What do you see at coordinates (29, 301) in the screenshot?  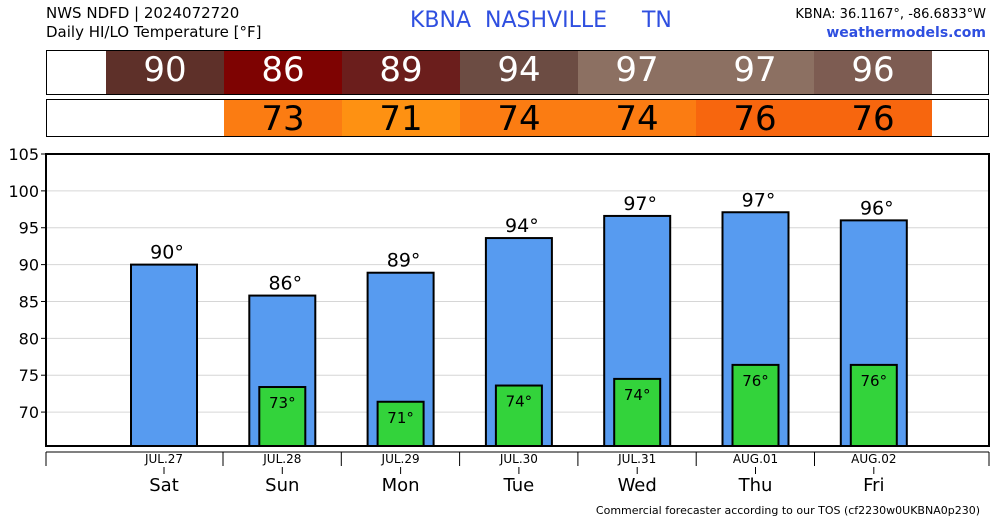 I see `y-tick-label: 85` at bounding box center [29, 301].